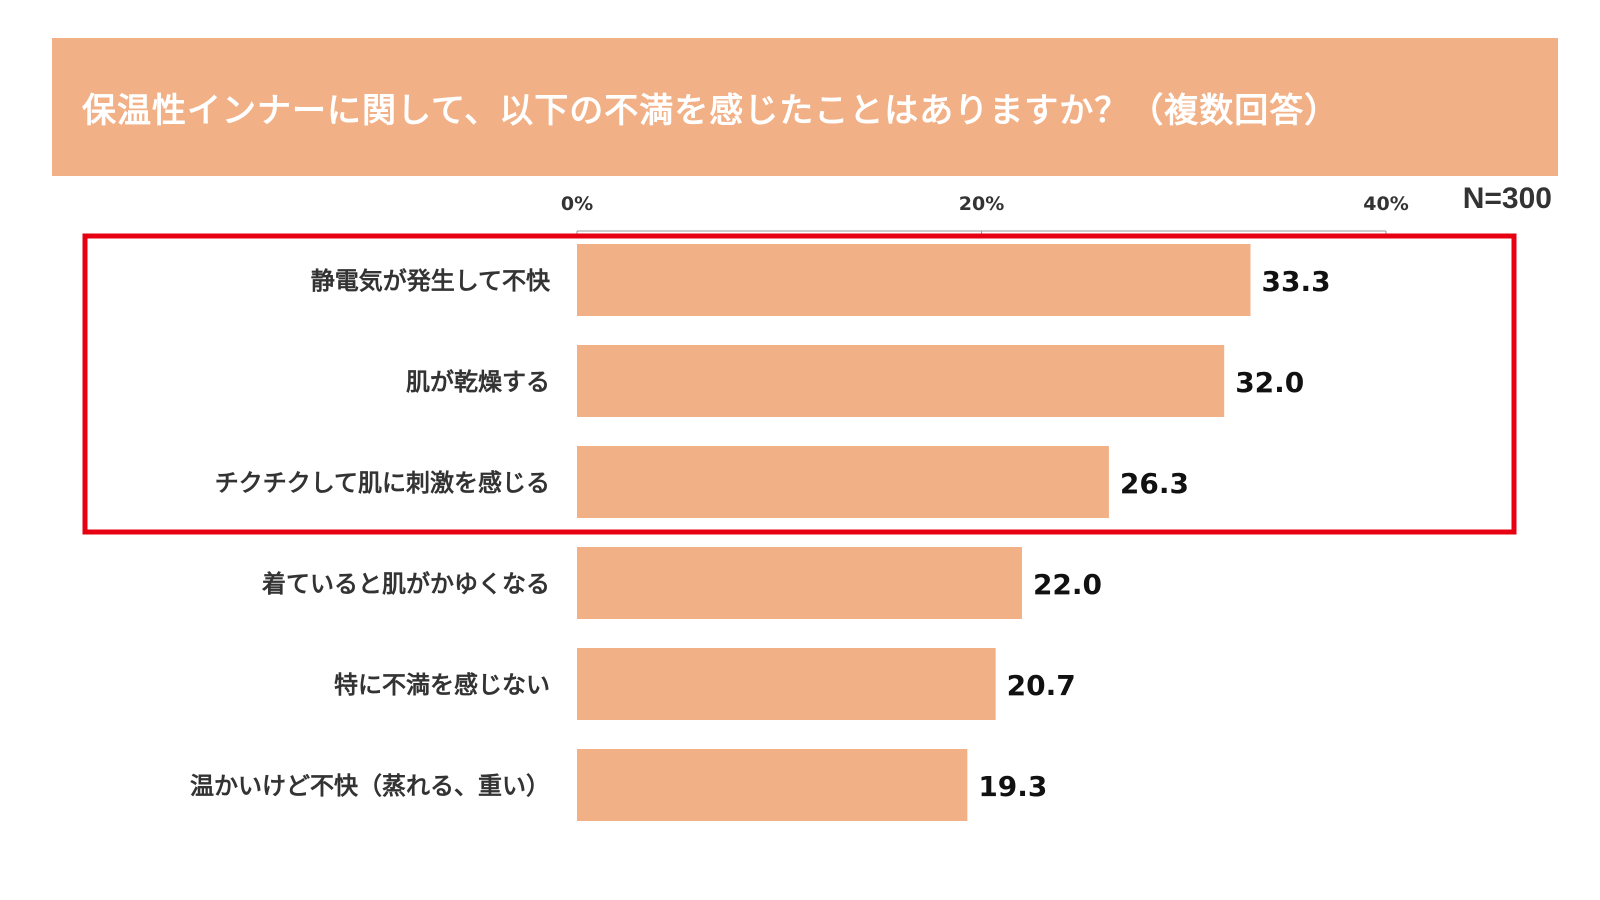  What do you see at coordinates (442, 685) in the screenshot?
I see `category-label: 特に不満を感じない` at bounding box center [442, 685].